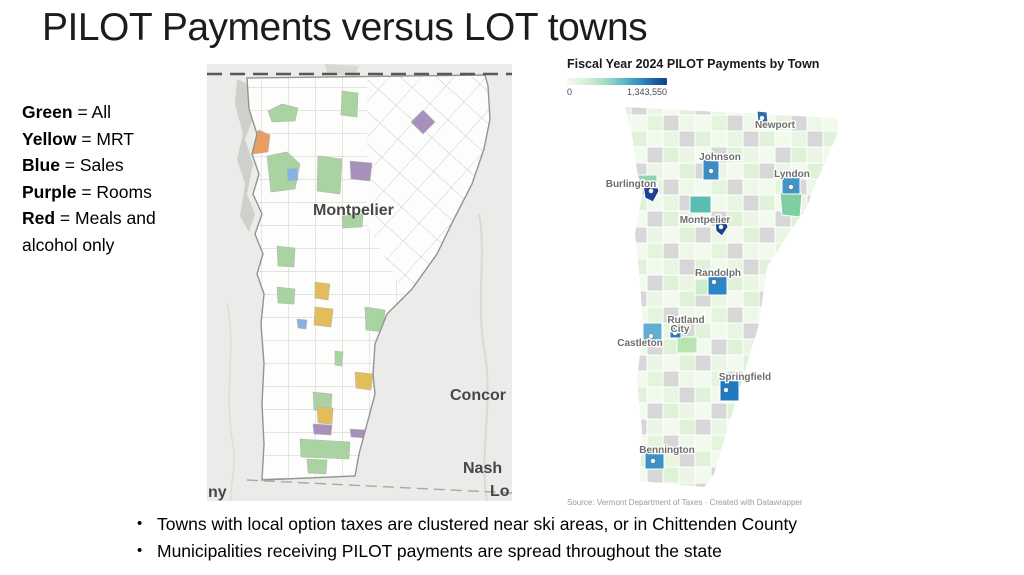  What do you see at coordinates (230, 402) in the screenshot?
I see `road-line` at bounding box center [230, 402].